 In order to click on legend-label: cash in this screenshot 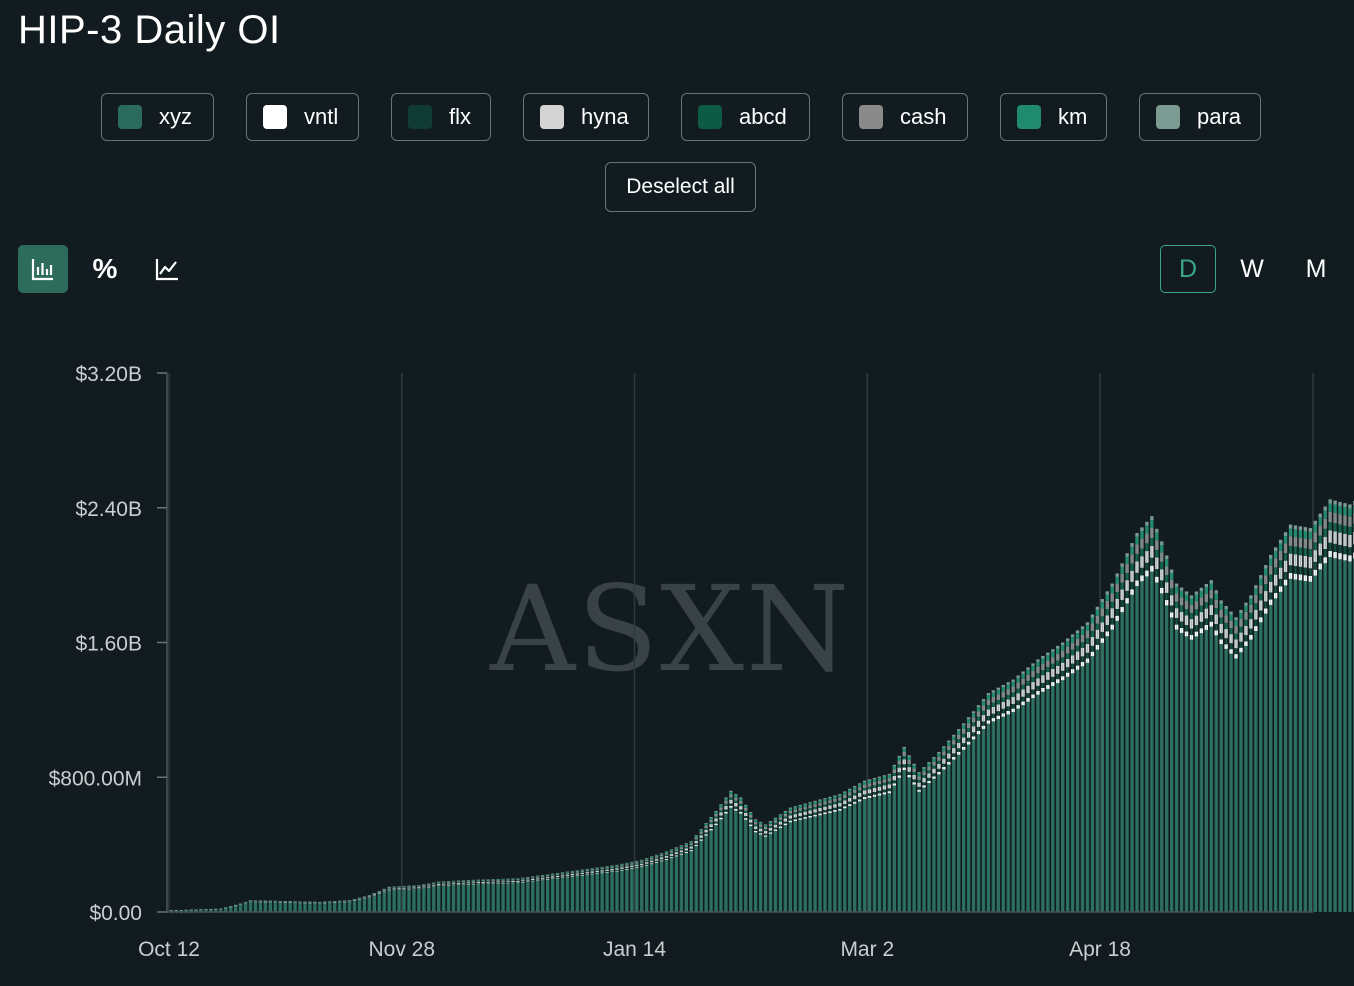, I will do `click(923, 116)`.